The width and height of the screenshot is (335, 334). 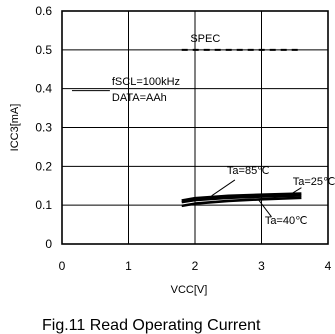 I want to click on y-tick-label: 0, so click(x=48, y=244).